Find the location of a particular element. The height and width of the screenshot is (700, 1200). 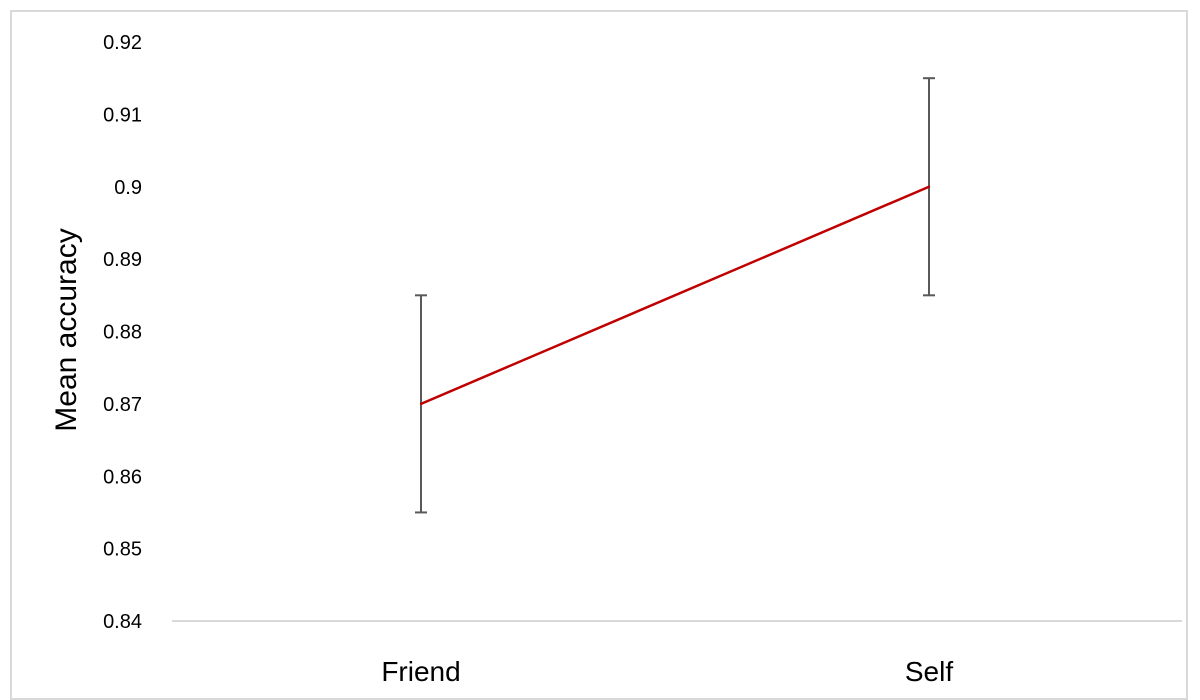

y-tick-label: 0.89 is located at coordinates (122, 260).